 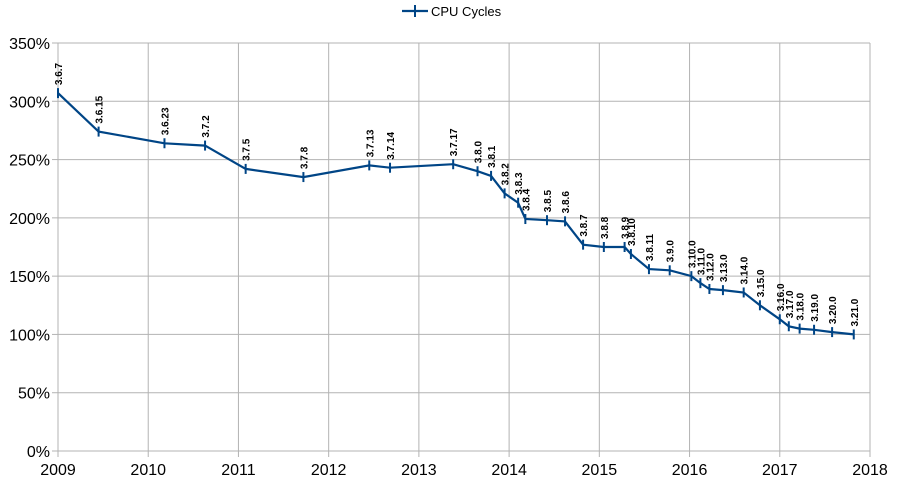 What do you see at coordinates (238, 470) in the screenshot?
I see `x-tick-label: 2011` at bounding box center [238, 470].